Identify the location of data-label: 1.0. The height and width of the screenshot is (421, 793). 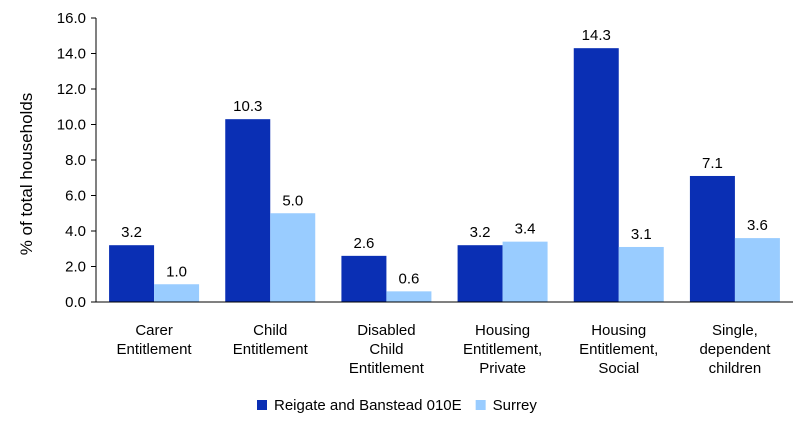
(176, 271).